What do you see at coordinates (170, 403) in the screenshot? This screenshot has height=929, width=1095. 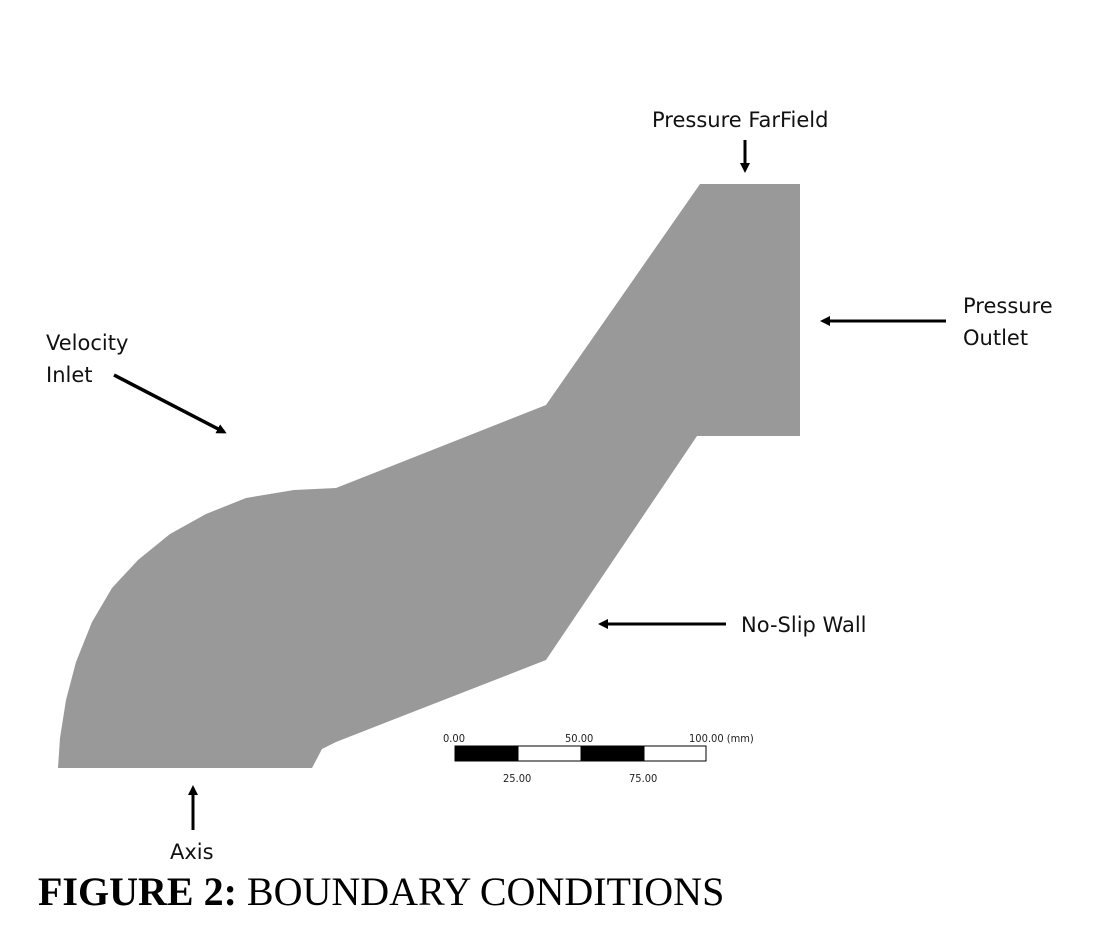 I see `velocity-inlet-arrow` at bounding box center [170, 403].